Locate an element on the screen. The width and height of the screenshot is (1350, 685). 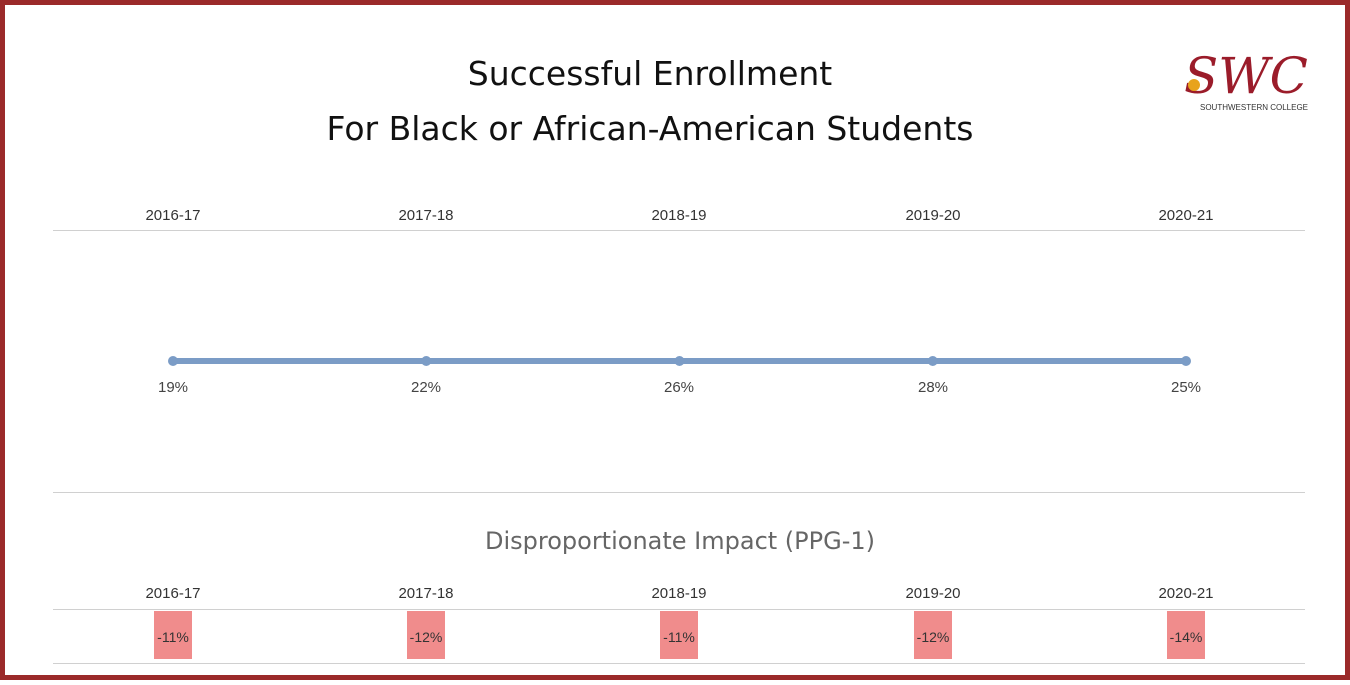
di-year-label: 2019-20 is located at coordinates (933, 593).